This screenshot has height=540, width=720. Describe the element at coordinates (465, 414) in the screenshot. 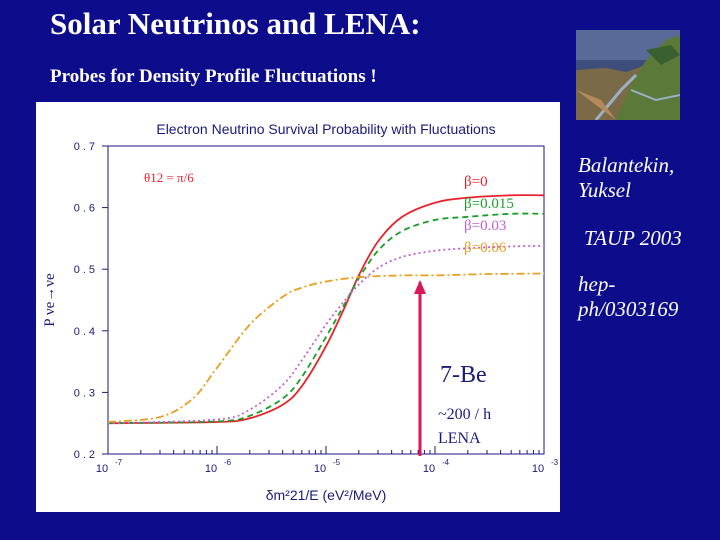

I see `rate-label: ~200 / h` at that location.